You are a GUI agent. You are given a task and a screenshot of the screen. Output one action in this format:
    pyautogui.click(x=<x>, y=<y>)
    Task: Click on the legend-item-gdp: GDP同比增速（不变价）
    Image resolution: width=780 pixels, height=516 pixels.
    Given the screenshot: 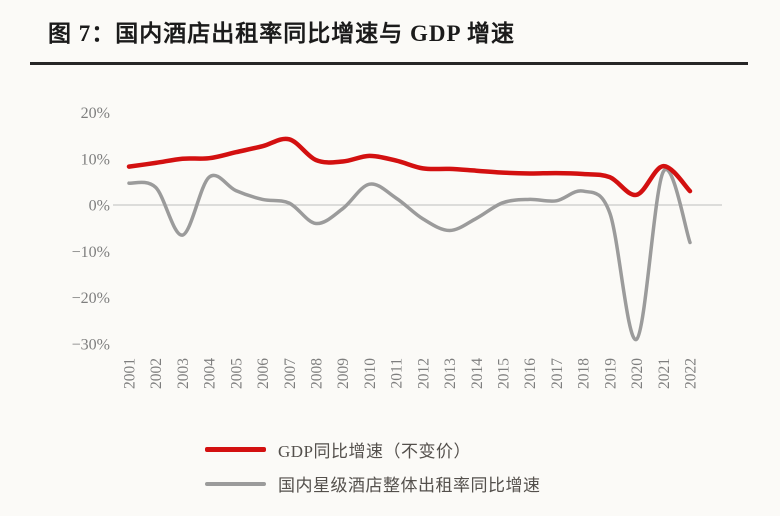 What is the action you would take?
    pyautogui.click(x=373, y=449)
    